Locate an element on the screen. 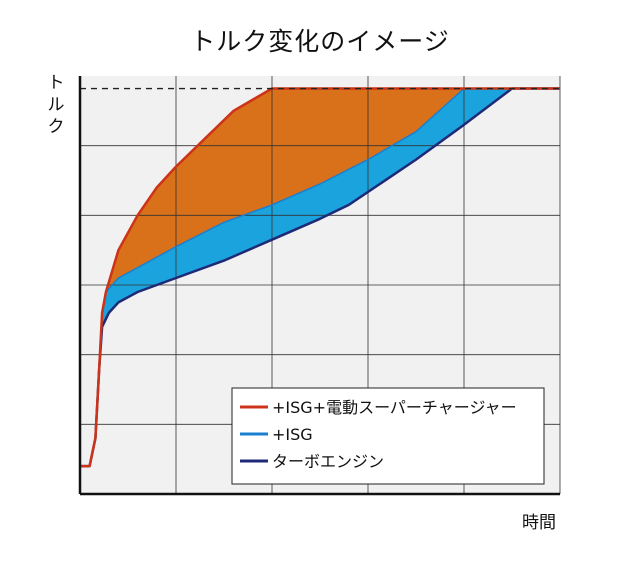 This screenshot has height=564, width=640. legend-label-turbo: ターボエンジン is located at coordinates (328, 461).